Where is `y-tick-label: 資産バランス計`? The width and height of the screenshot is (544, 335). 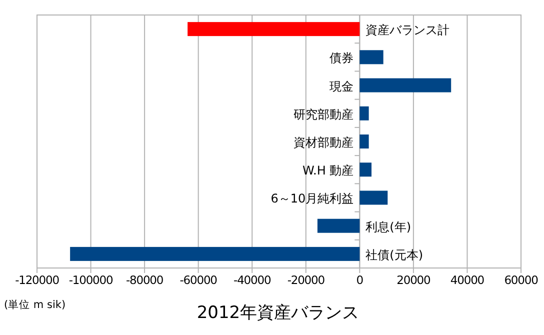
y-tick-label: 資産バランス計 is located at coordinates (408, 30).